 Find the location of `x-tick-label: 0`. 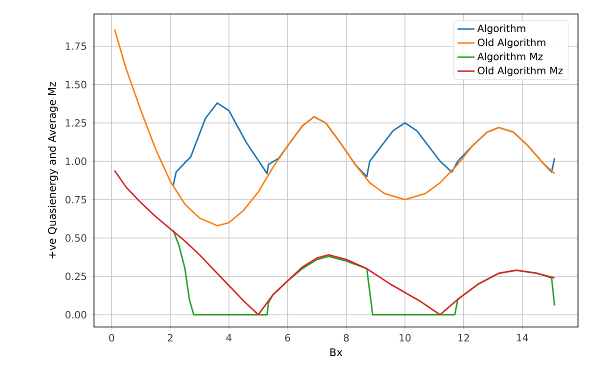

x-tick-label: 0 is located at coordinates (111, 338).